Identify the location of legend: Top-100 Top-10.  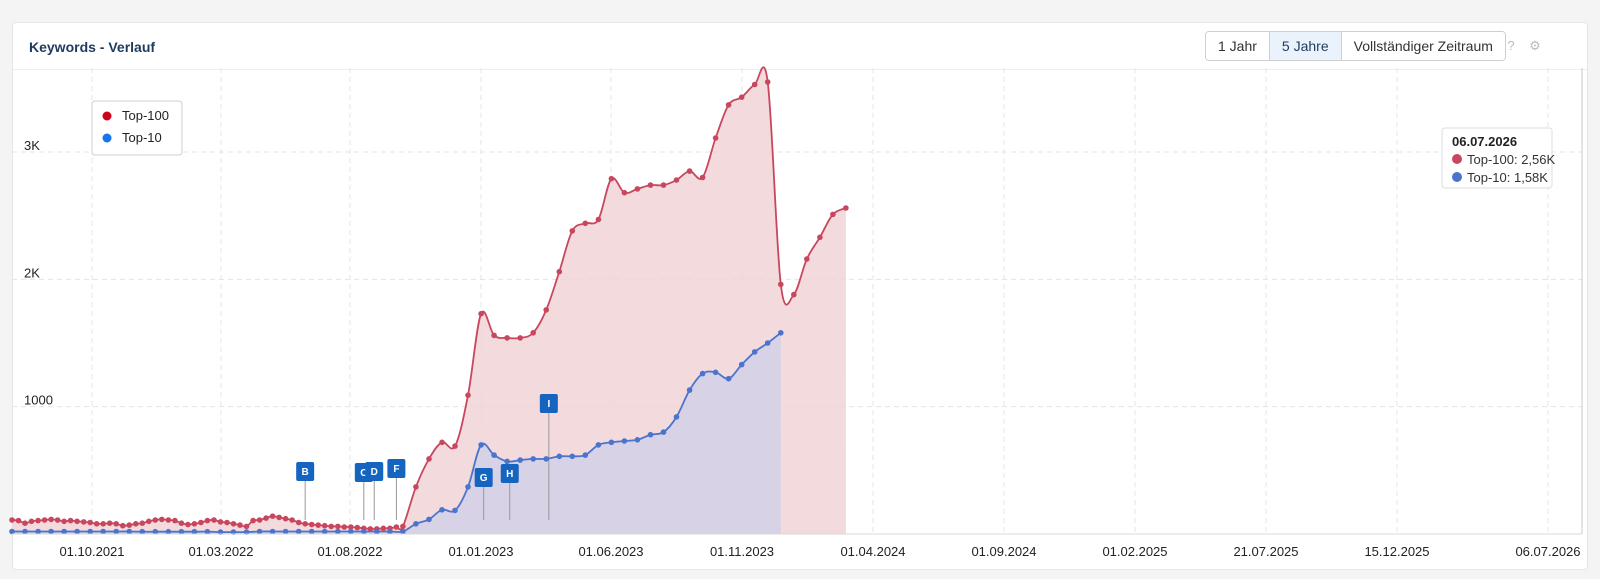
(137, 128).